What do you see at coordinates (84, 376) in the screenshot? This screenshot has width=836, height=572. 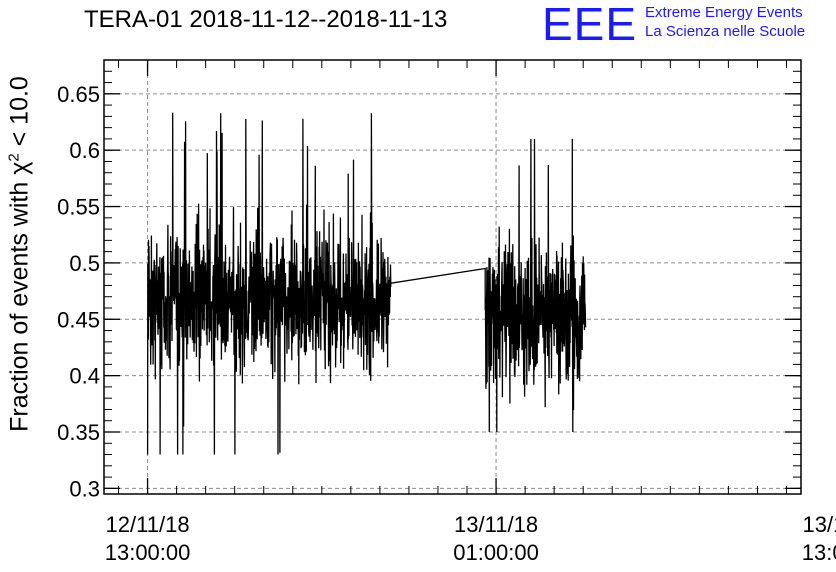 I see `y-tick-label: 0.4` at bounding box center [84, 376].